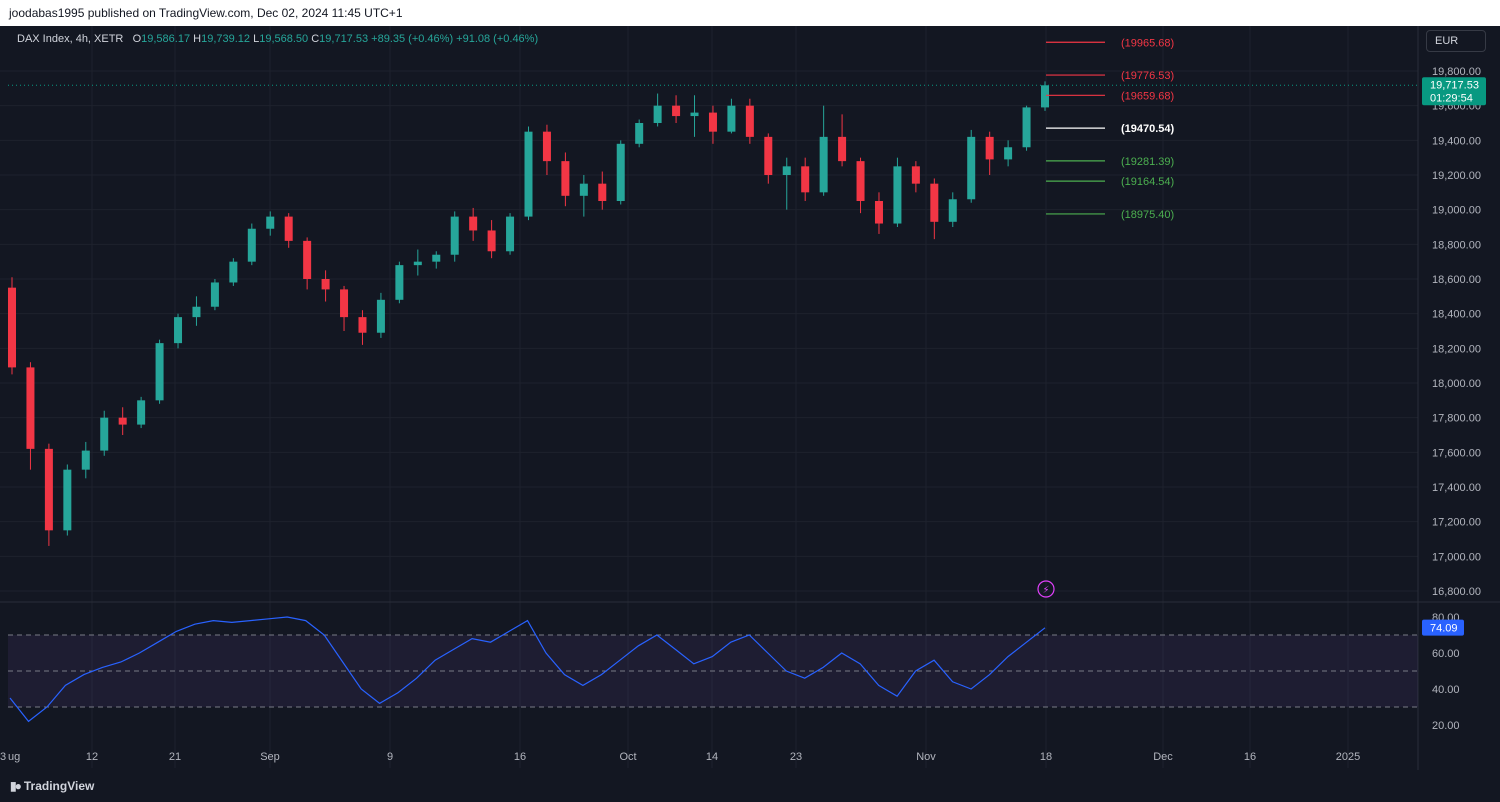  Describe the element at coordinates (1456, 315) in the screenshot. I see `price-axis-label: 18,400.00` at that location.